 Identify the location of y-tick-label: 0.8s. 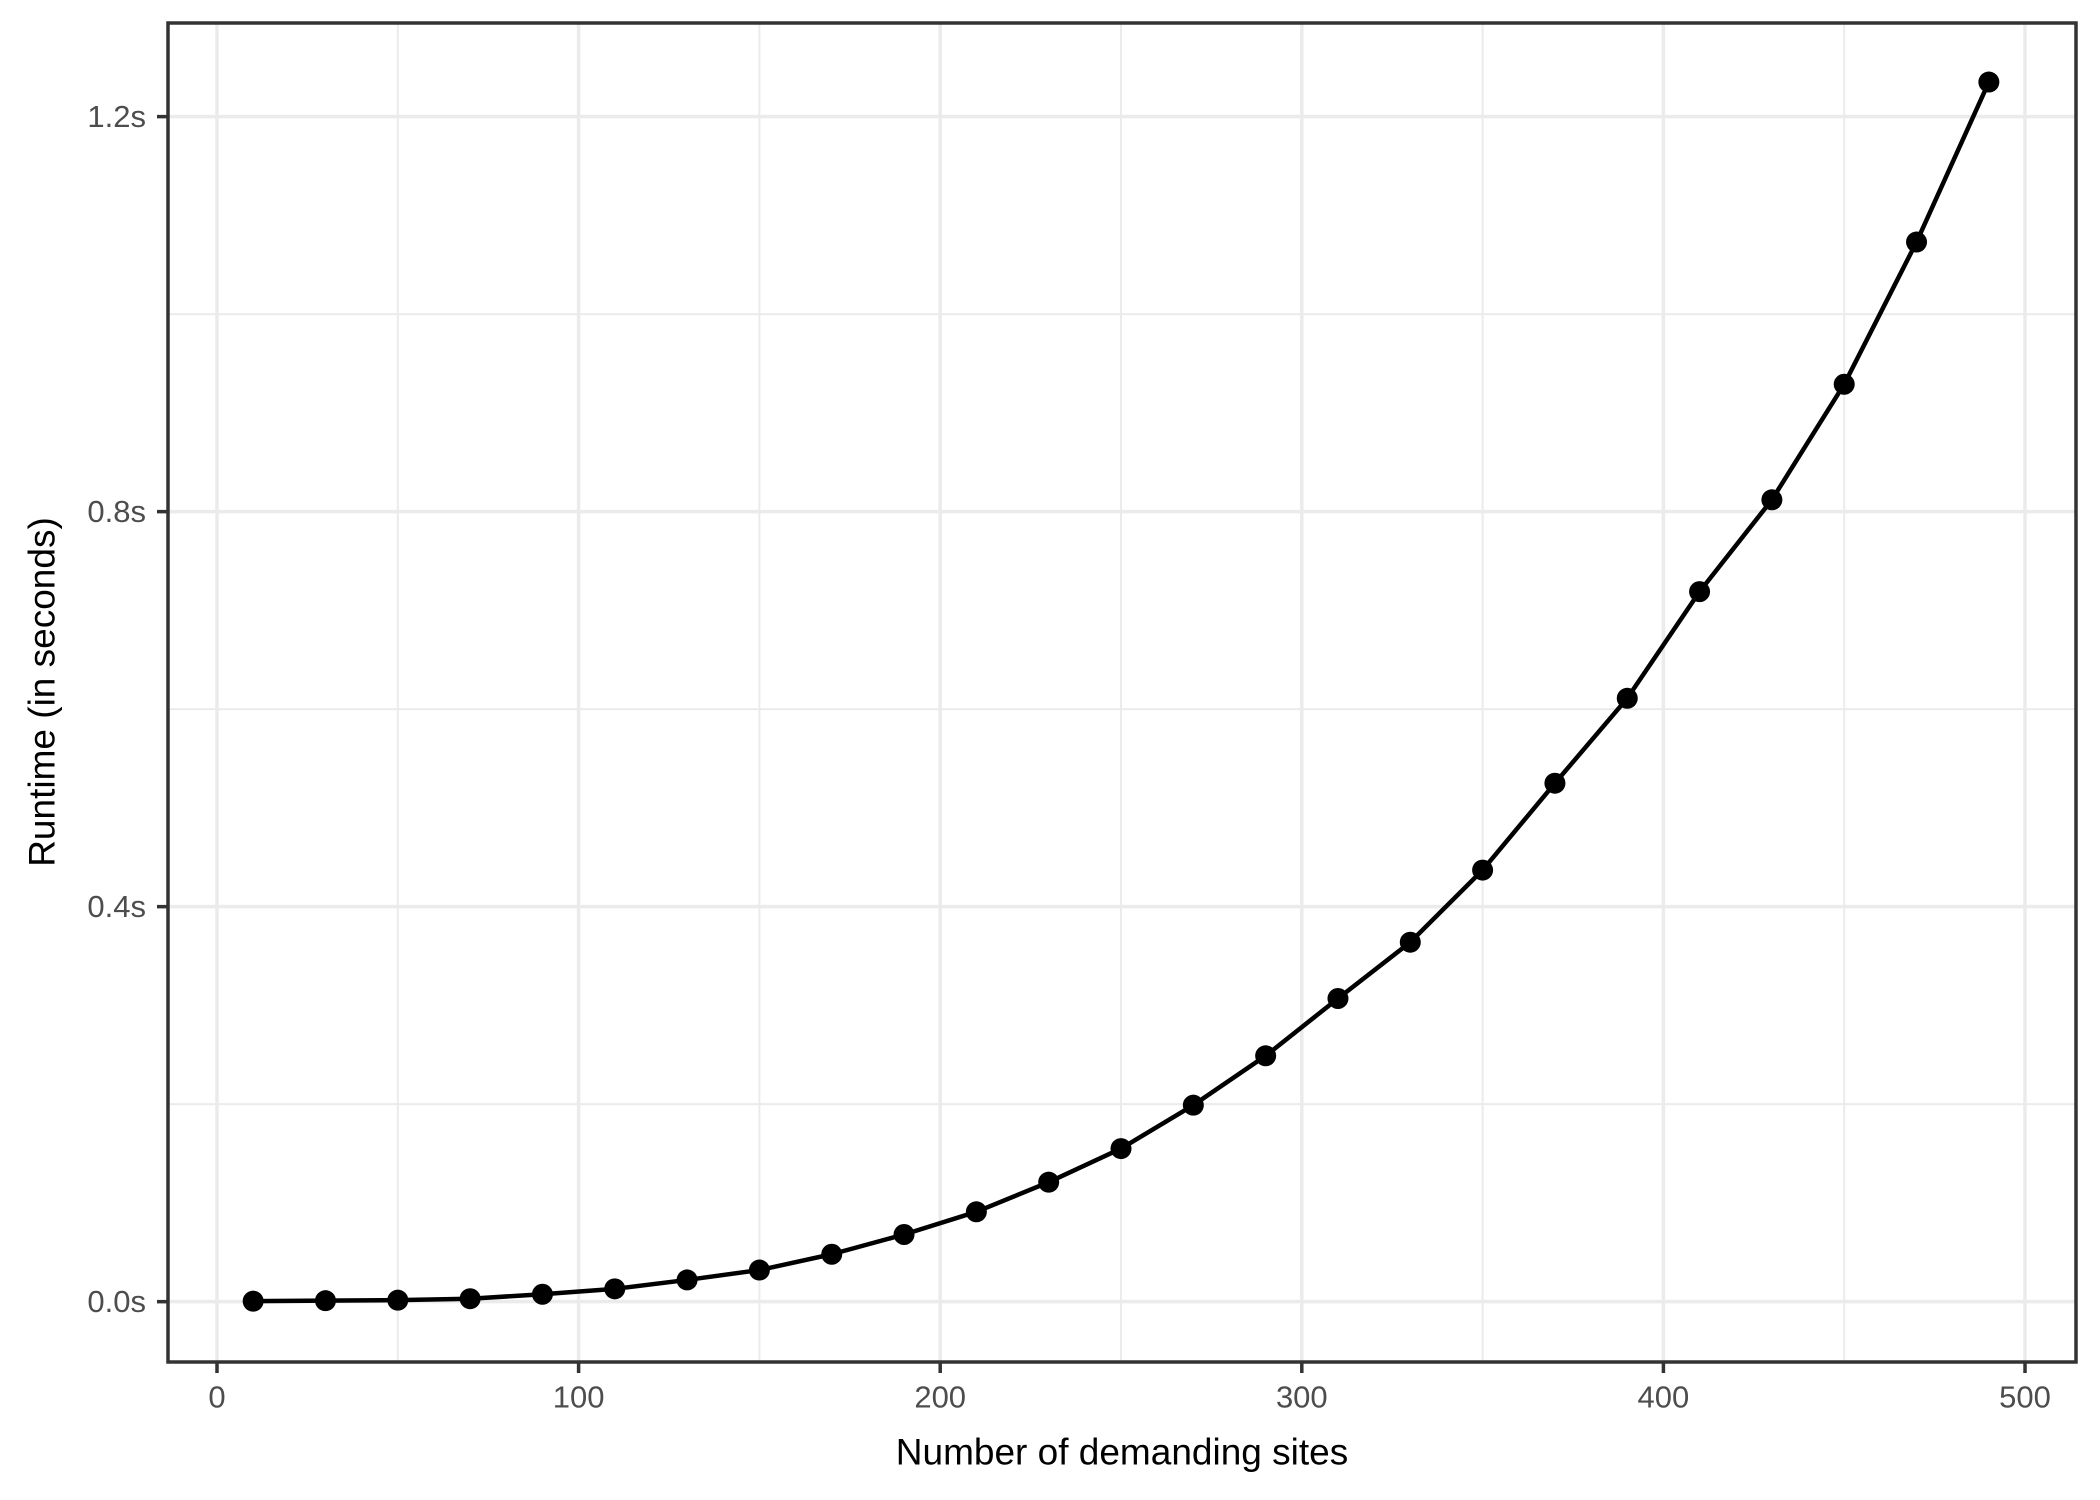
(116, 511).